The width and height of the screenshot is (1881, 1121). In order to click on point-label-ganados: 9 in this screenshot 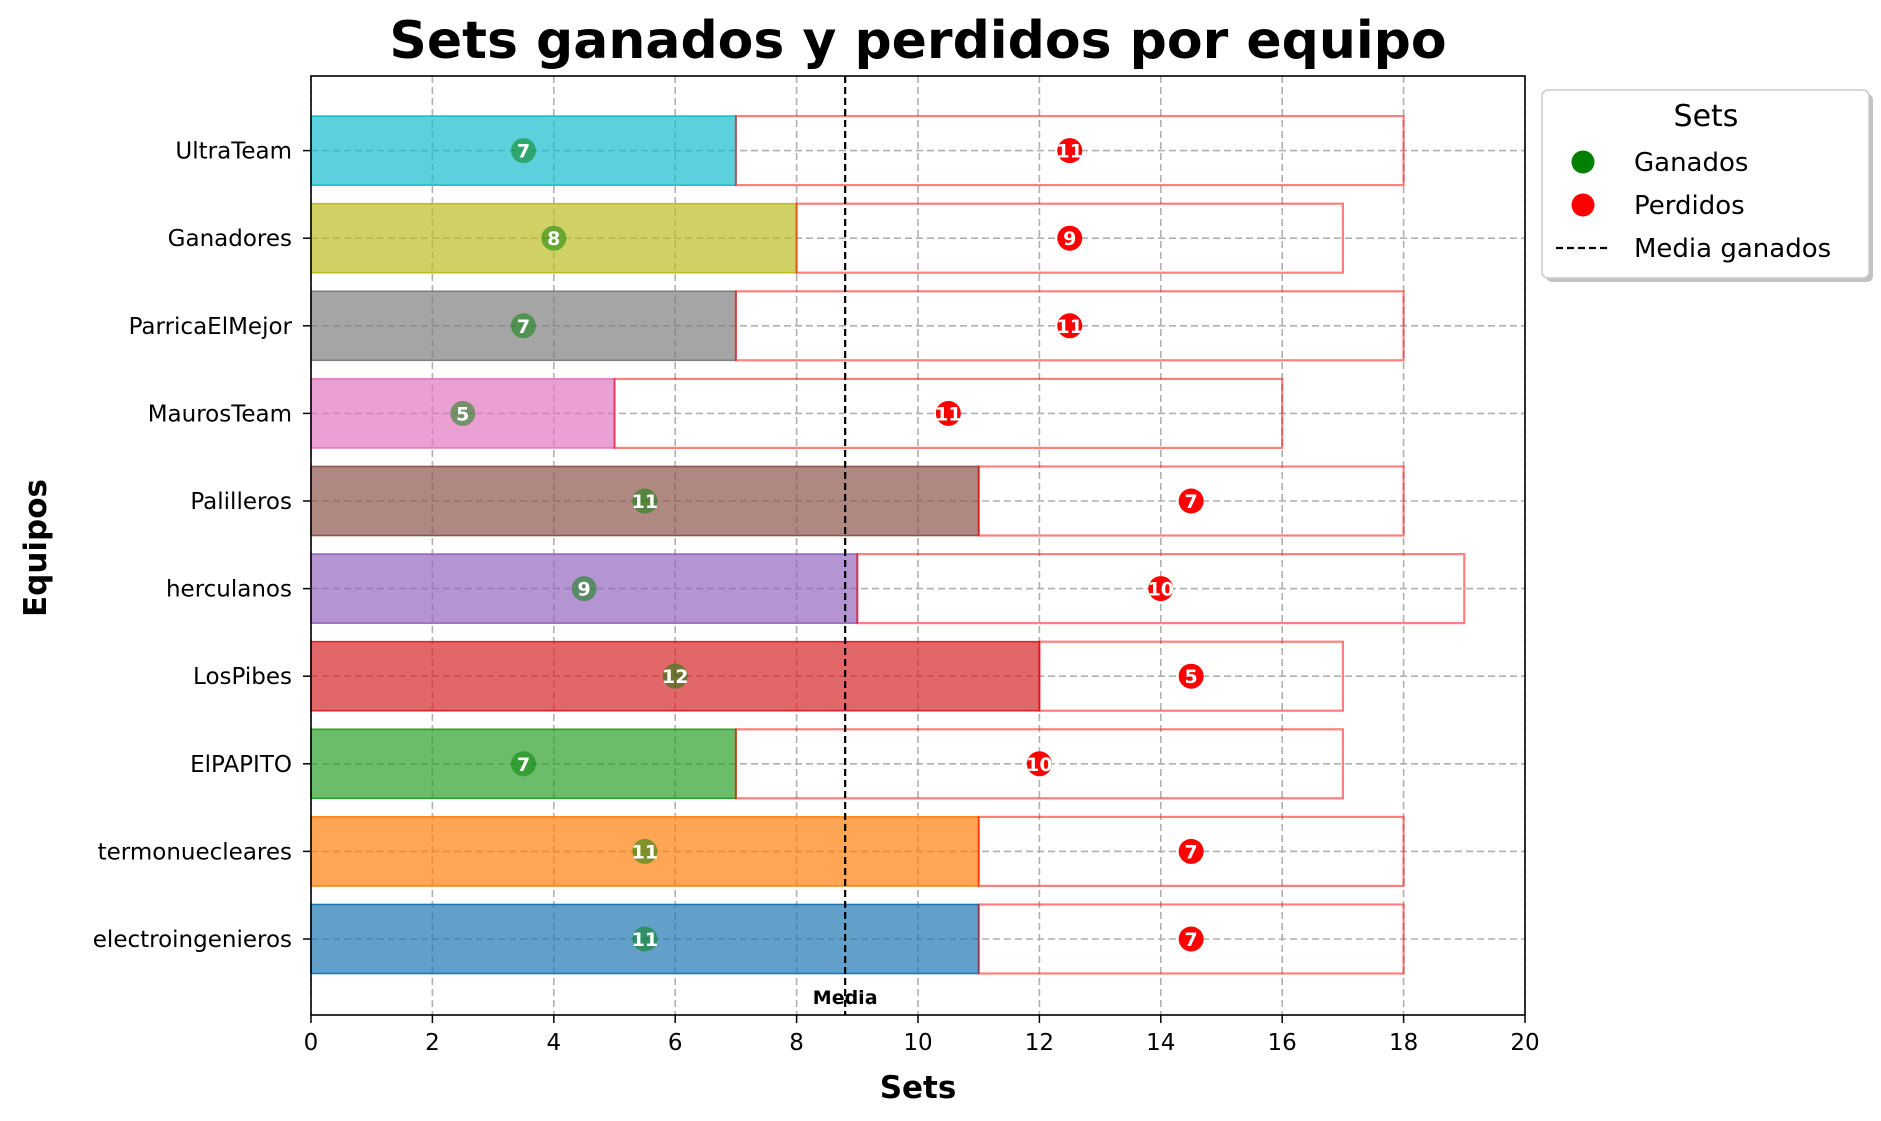, I will do `click(584, 590)`.